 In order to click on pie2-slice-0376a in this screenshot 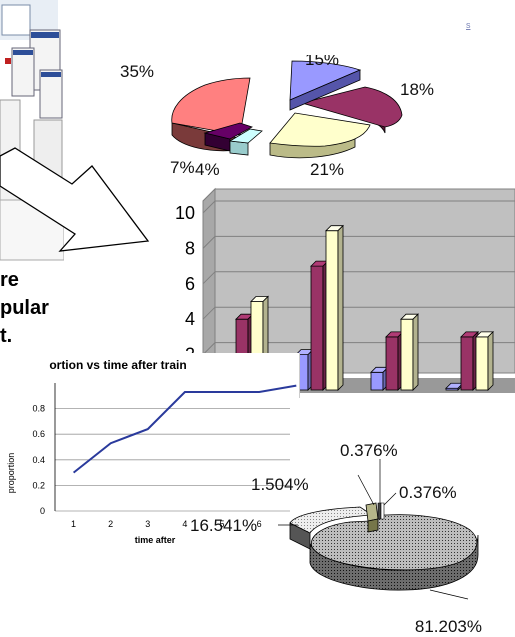, I will do `click(379, 511)`.